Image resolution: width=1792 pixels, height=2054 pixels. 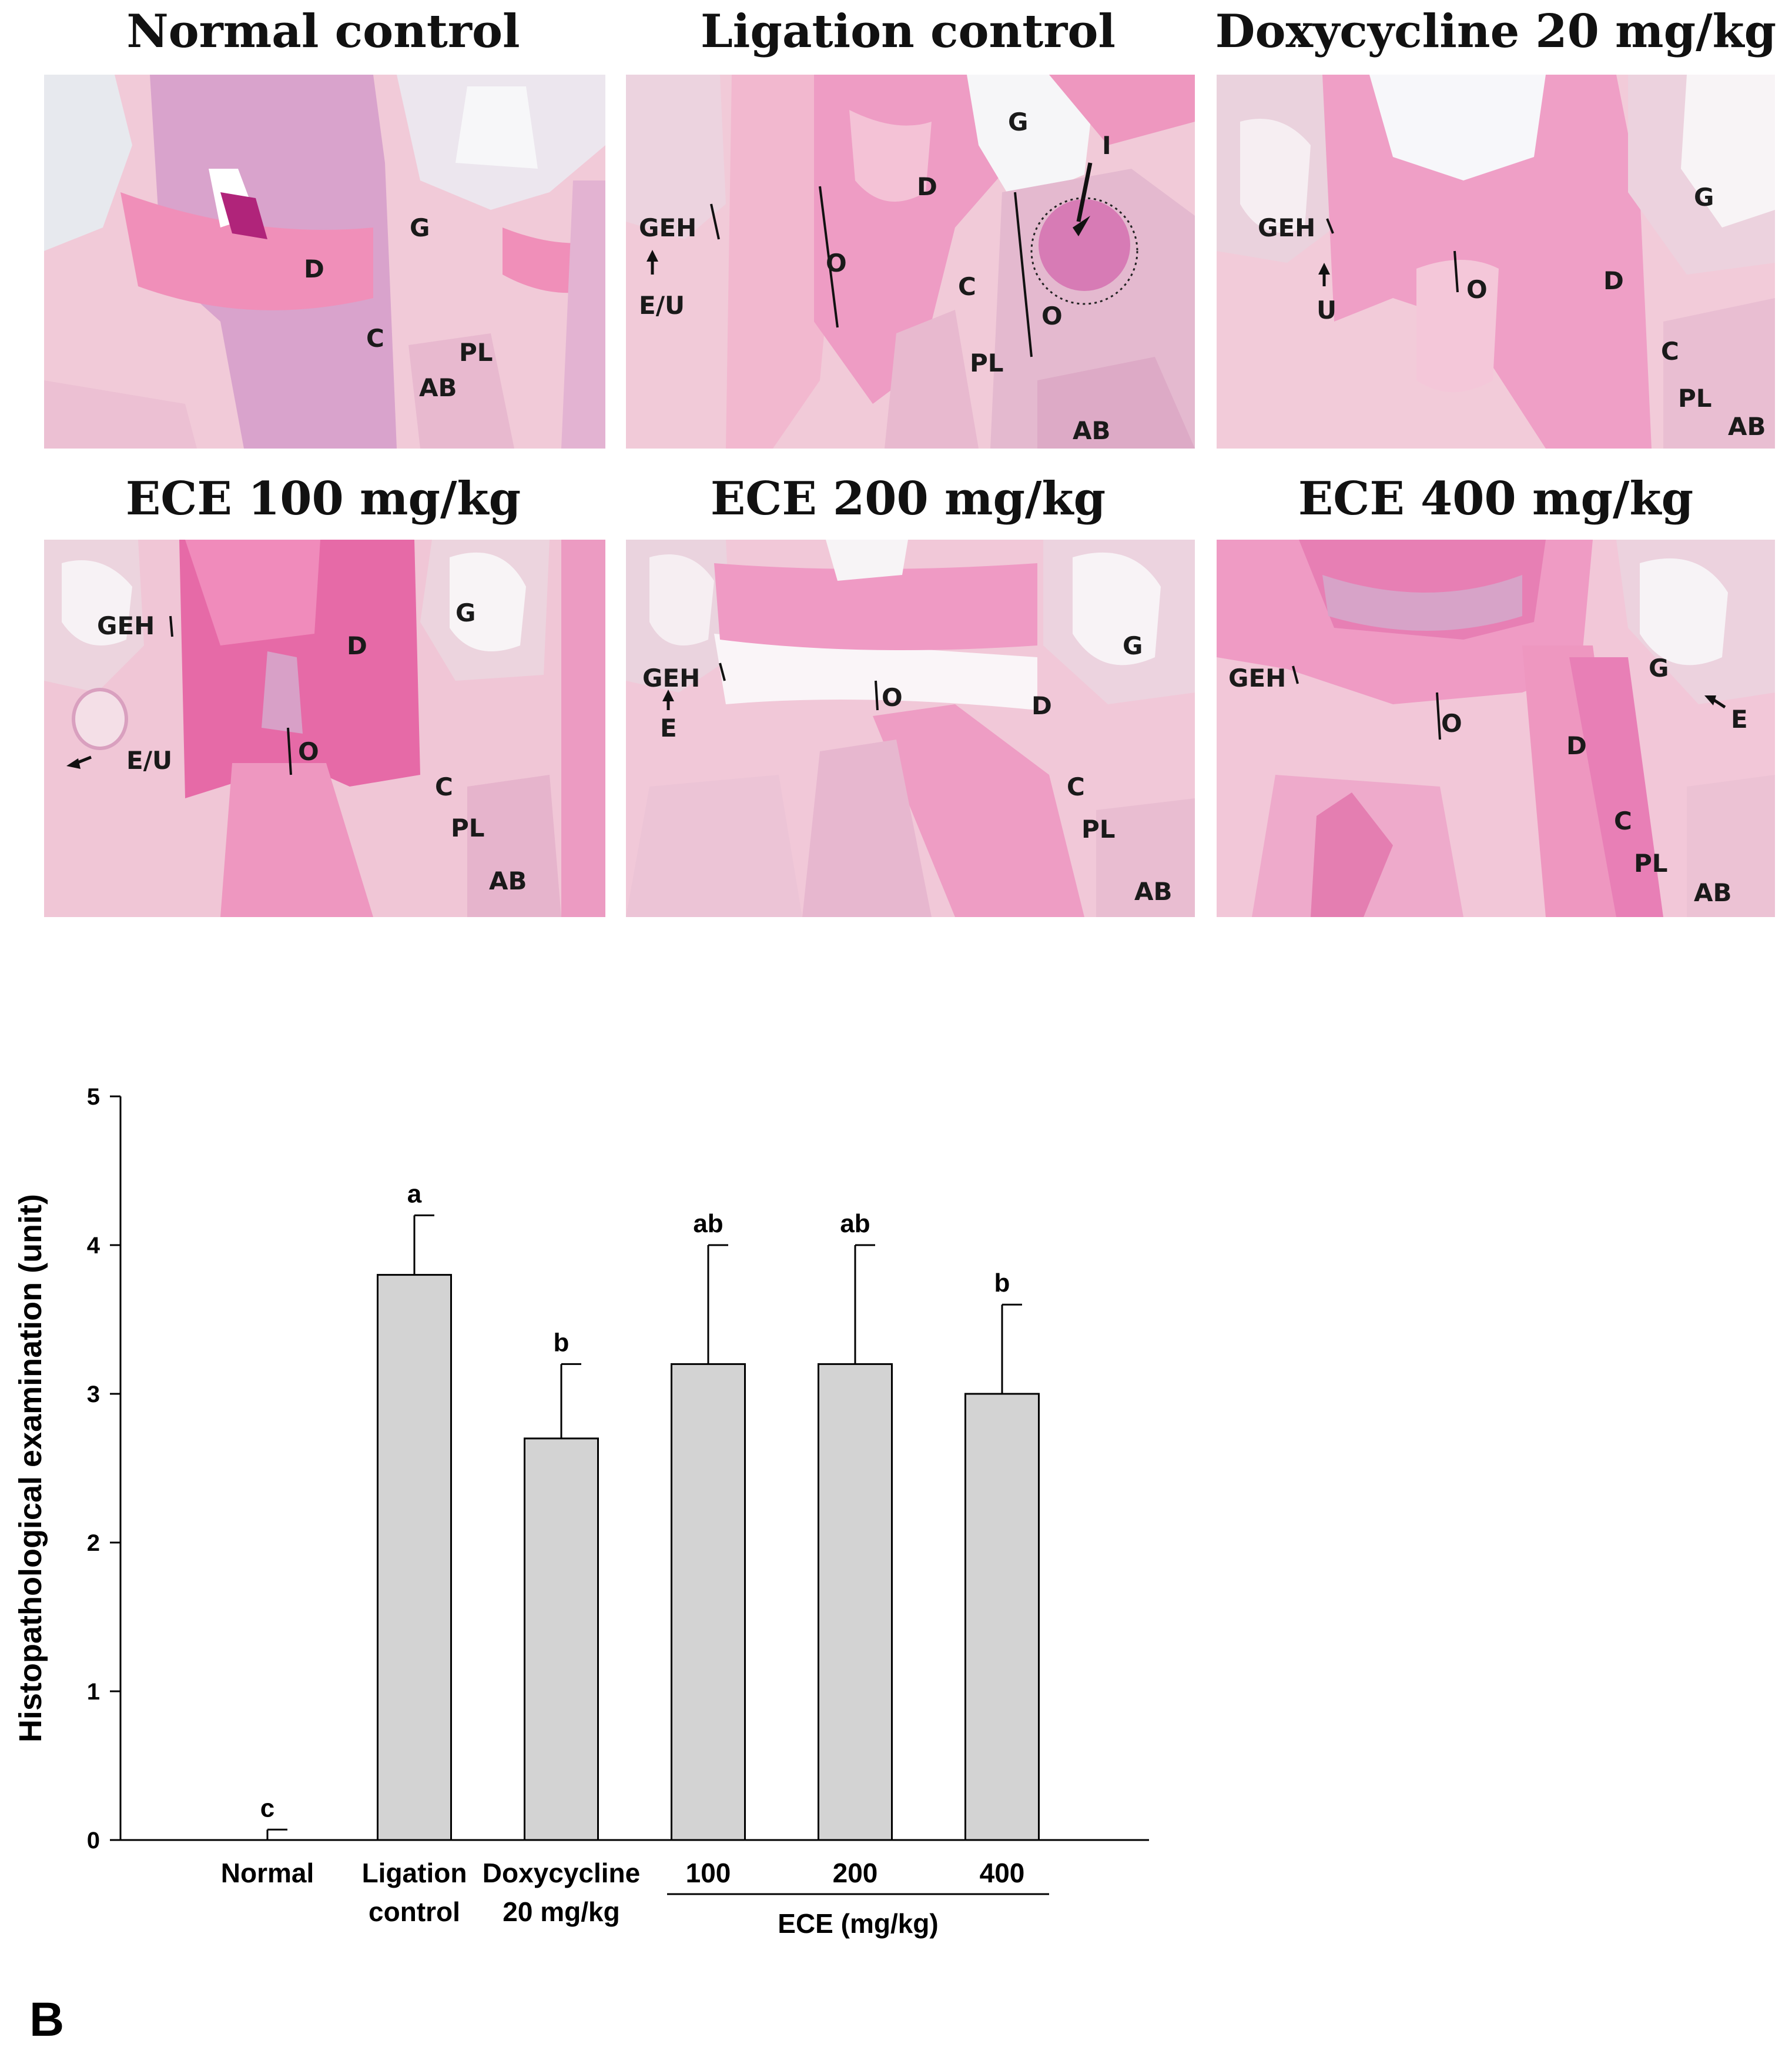 I want to click on panel-title-ece-100: ECE 100 mg/kg, so click(x=323, y=499).